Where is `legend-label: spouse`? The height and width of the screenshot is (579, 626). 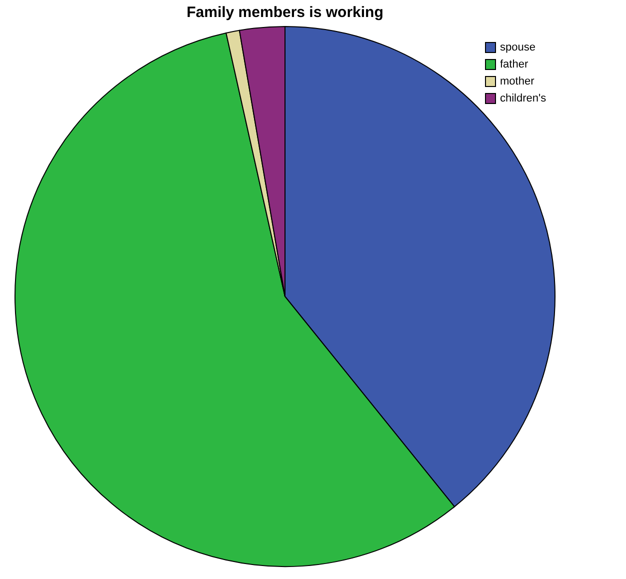 legend-label: spouse is located at coordinates (518, 48).